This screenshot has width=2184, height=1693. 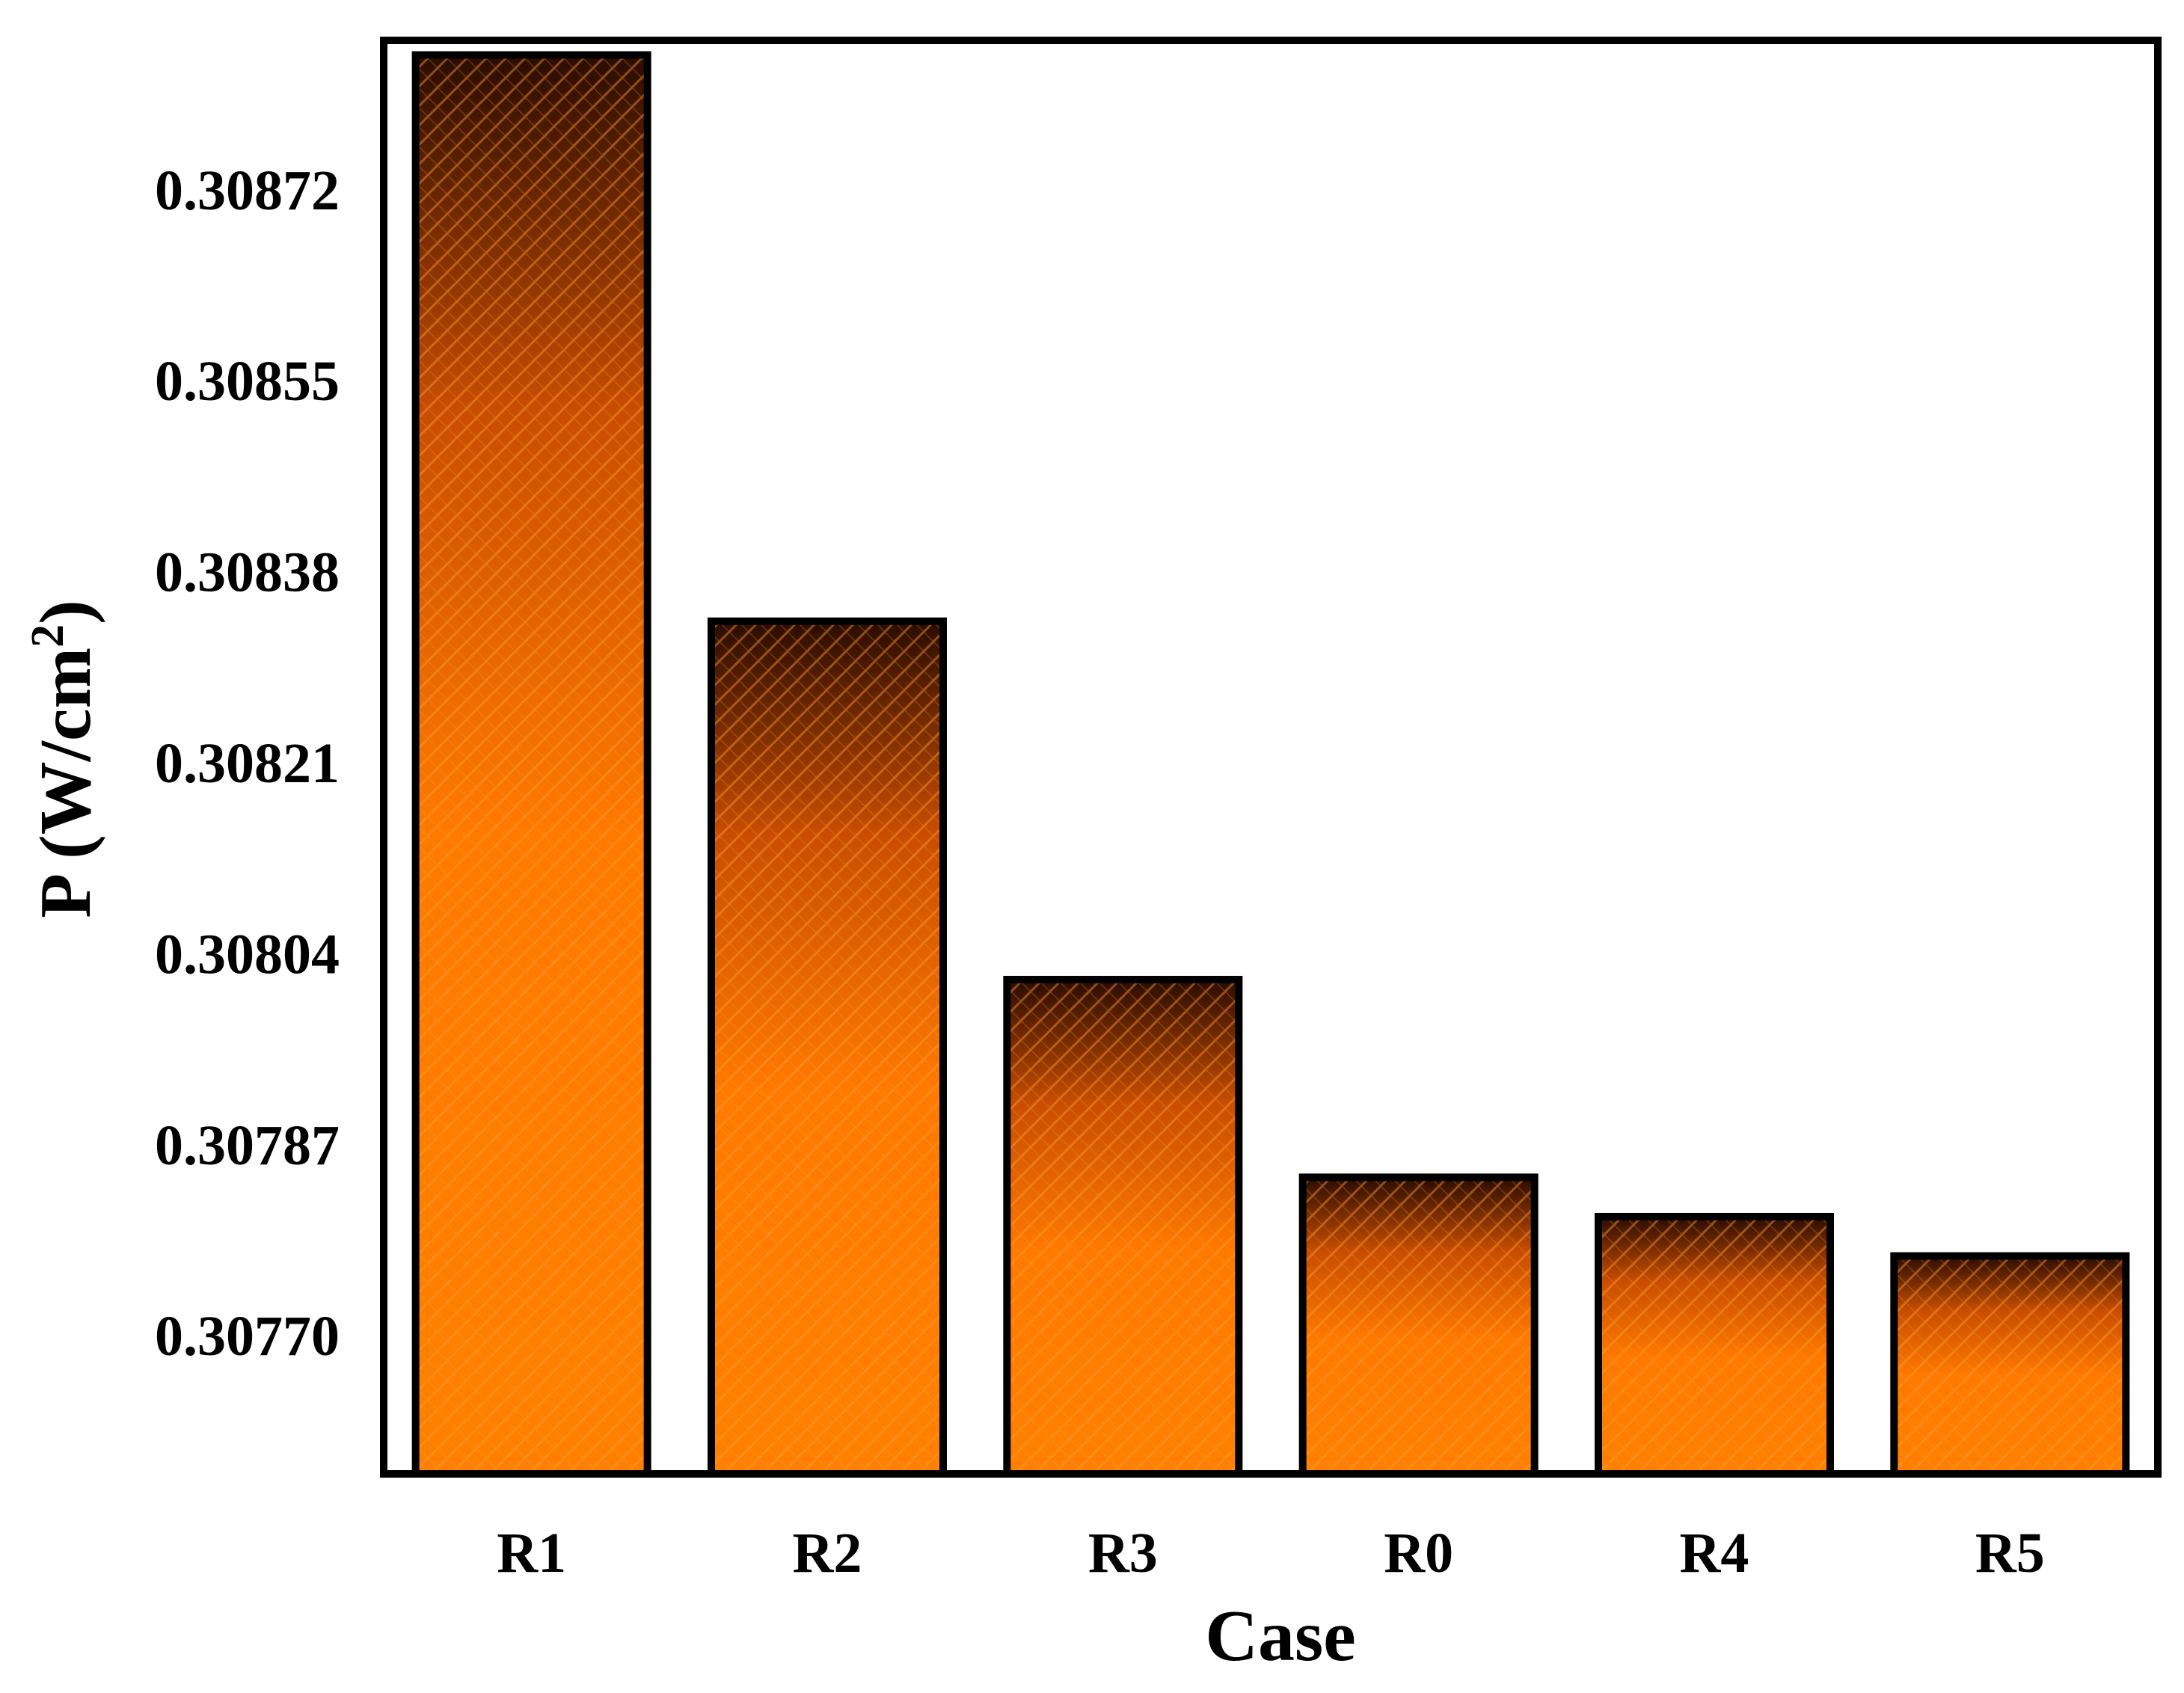 I want to click on x-axis-title: Case, so click(x=1280, y=1636).